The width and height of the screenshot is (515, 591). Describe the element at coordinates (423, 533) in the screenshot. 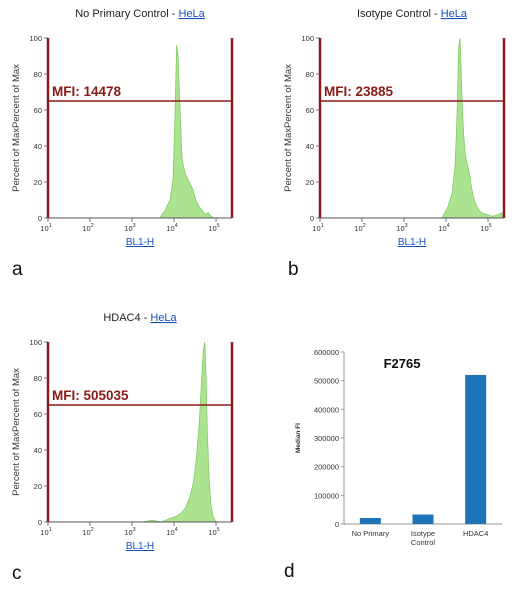

I see `x-category-label: Isotype` at that location.